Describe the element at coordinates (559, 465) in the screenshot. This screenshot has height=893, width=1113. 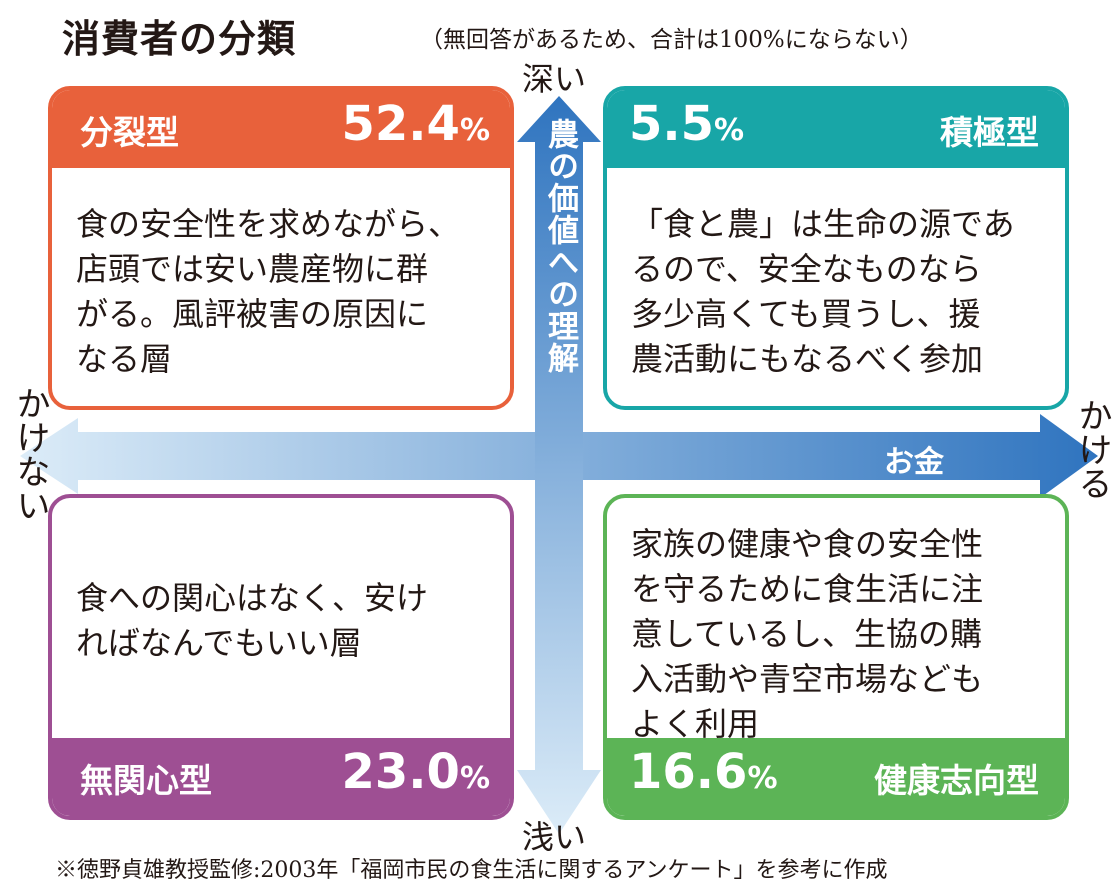
I see `vertical-axis-arrow` at that location.